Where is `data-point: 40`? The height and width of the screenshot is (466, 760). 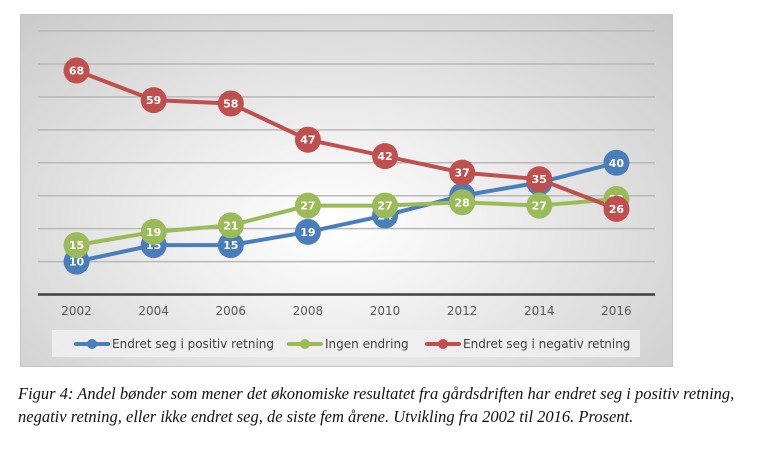
data-point: 40 is located at coordinates (616, 162).